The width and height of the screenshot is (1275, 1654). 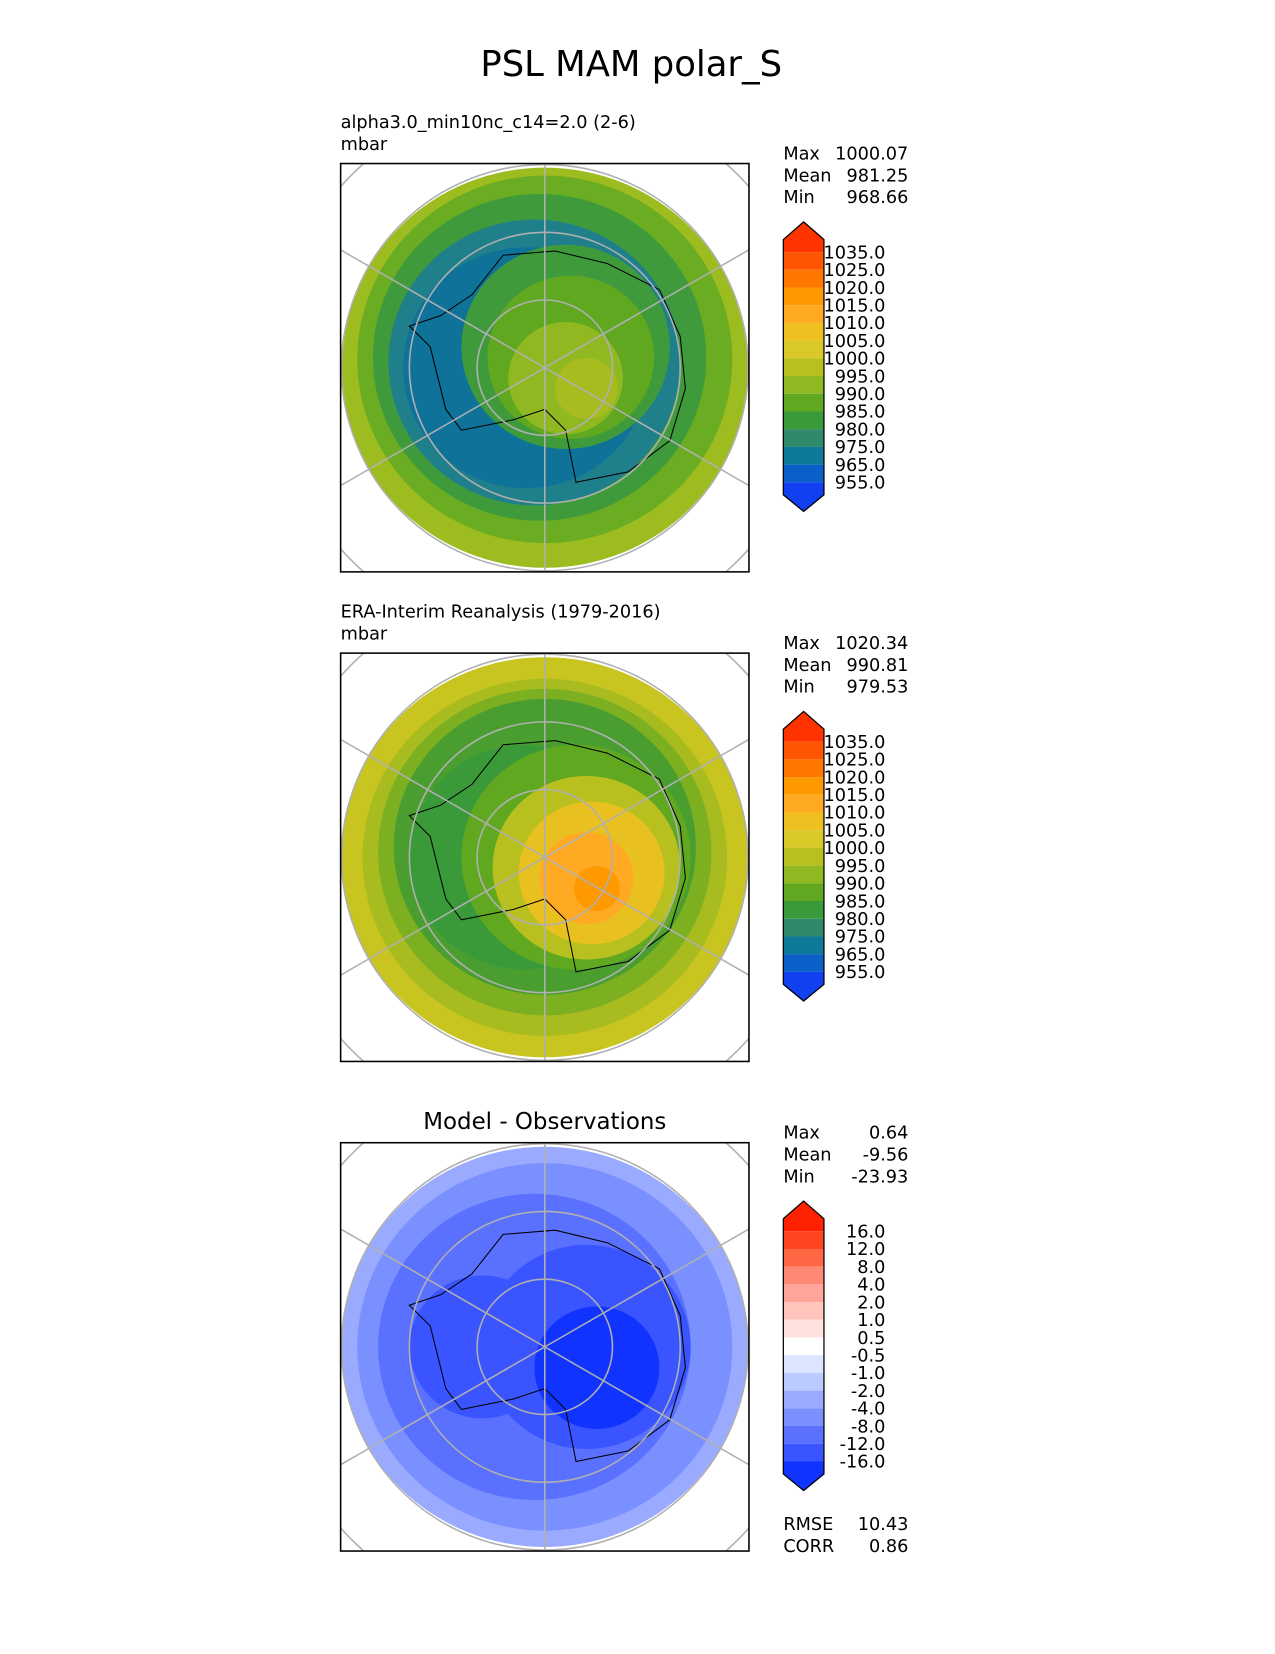 What do you see at coordinates (808, 1547) in the screenshot?
I see `stat-label: CORR` at bounding box center [808, 1547].